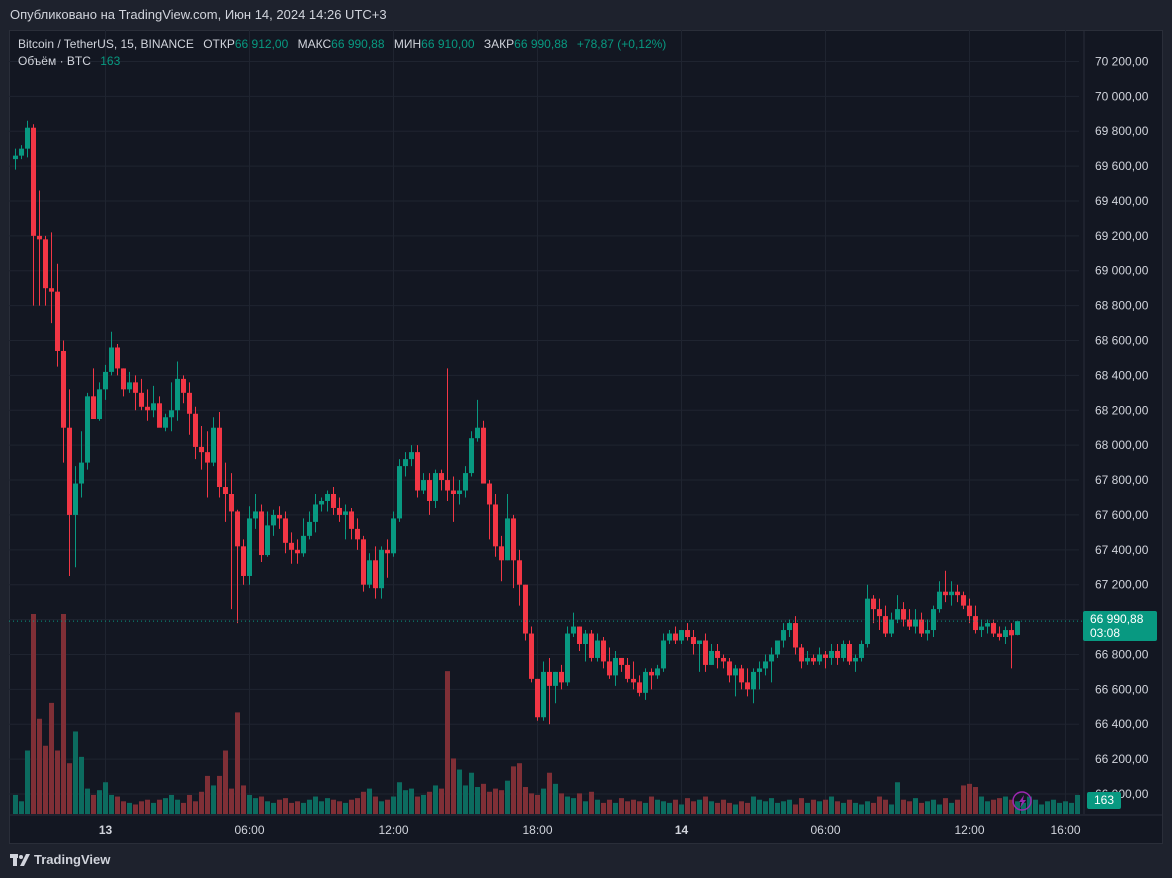 The image size is (1172, 878). Describe the element at coordinates (1122, 236) in the screenshot. I see `price-tick-label: 69 200,00` at that location.